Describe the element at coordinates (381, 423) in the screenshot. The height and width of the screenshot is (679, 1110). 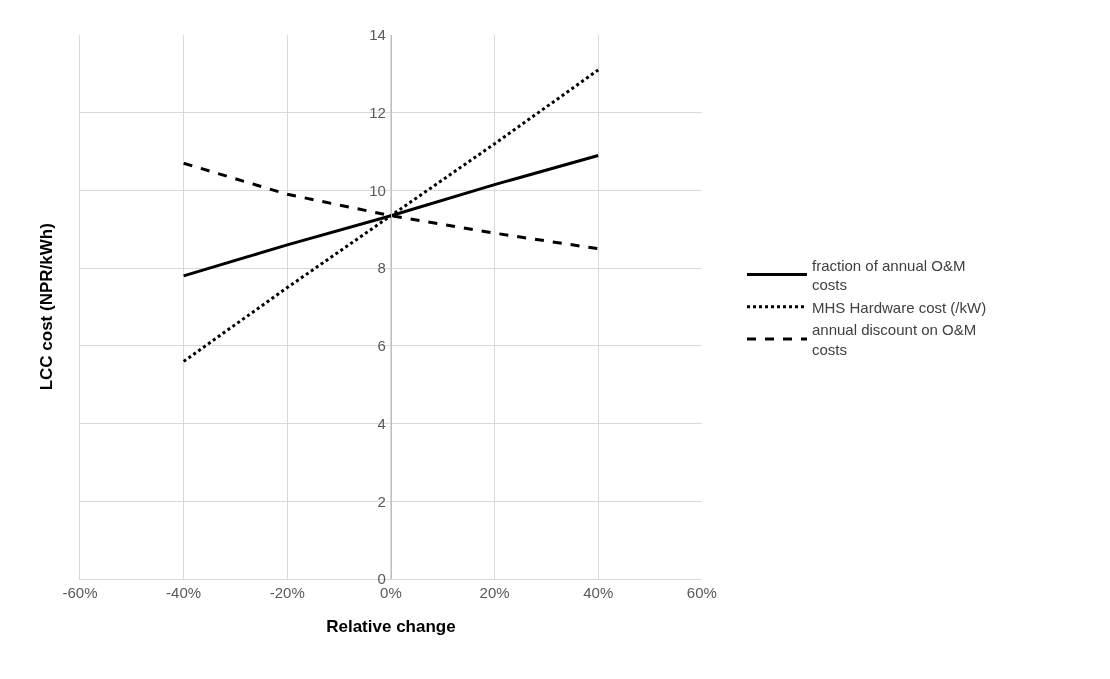
I see `y-tick-label: 4` at that location.